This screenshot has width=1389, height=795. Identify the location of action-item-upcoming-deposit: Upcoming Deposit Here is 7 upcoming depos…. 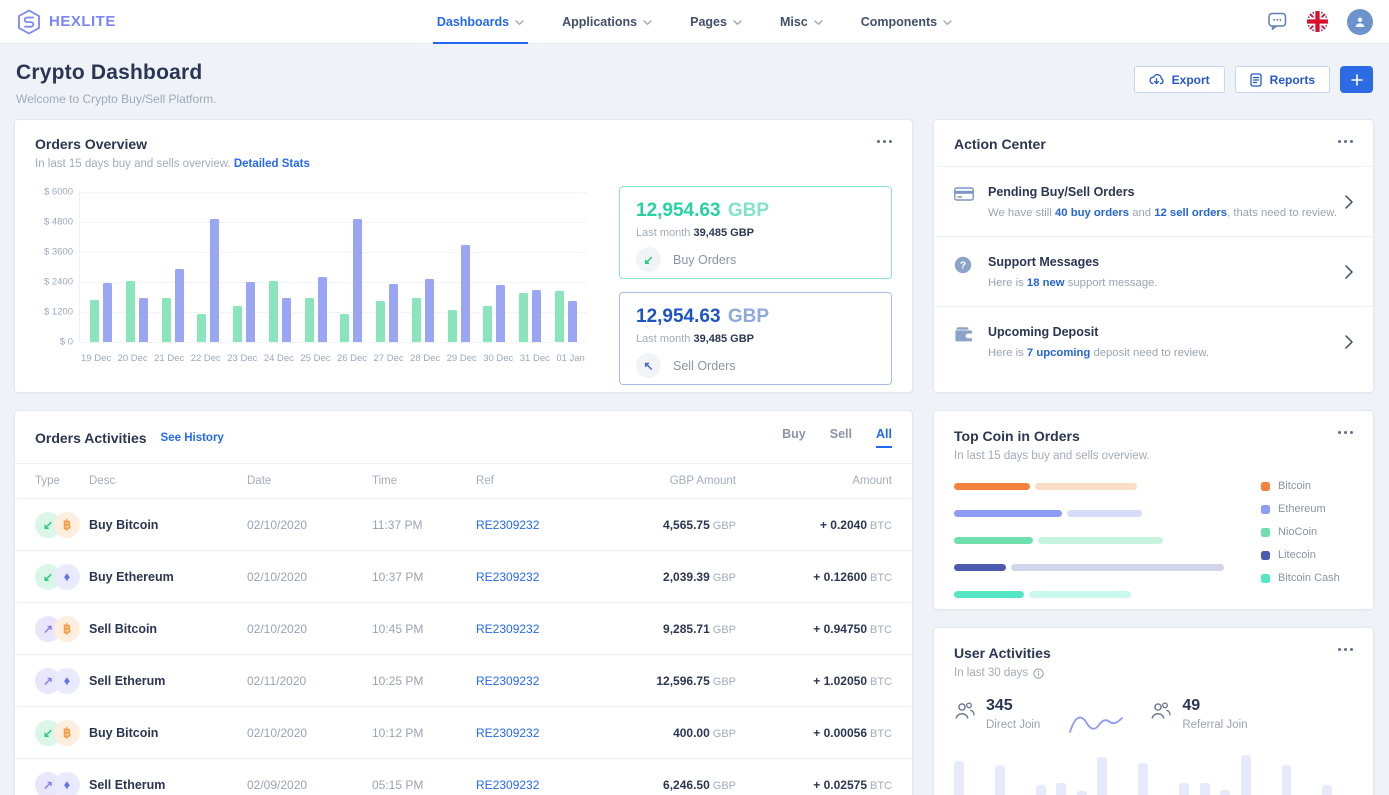
(1153, 341).